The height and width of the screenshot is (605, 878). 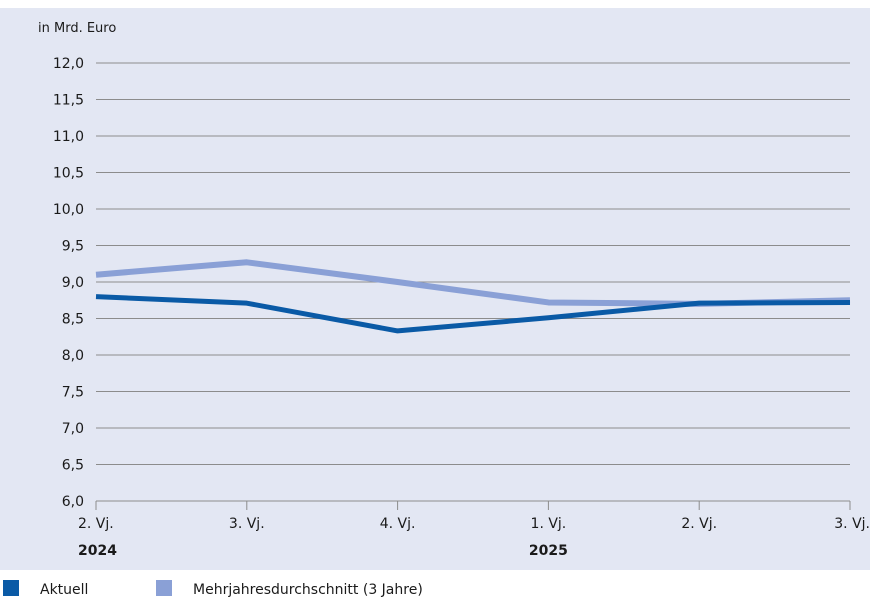 I want to click on y-tick-label: 8,5, so click(x=73, y=320).